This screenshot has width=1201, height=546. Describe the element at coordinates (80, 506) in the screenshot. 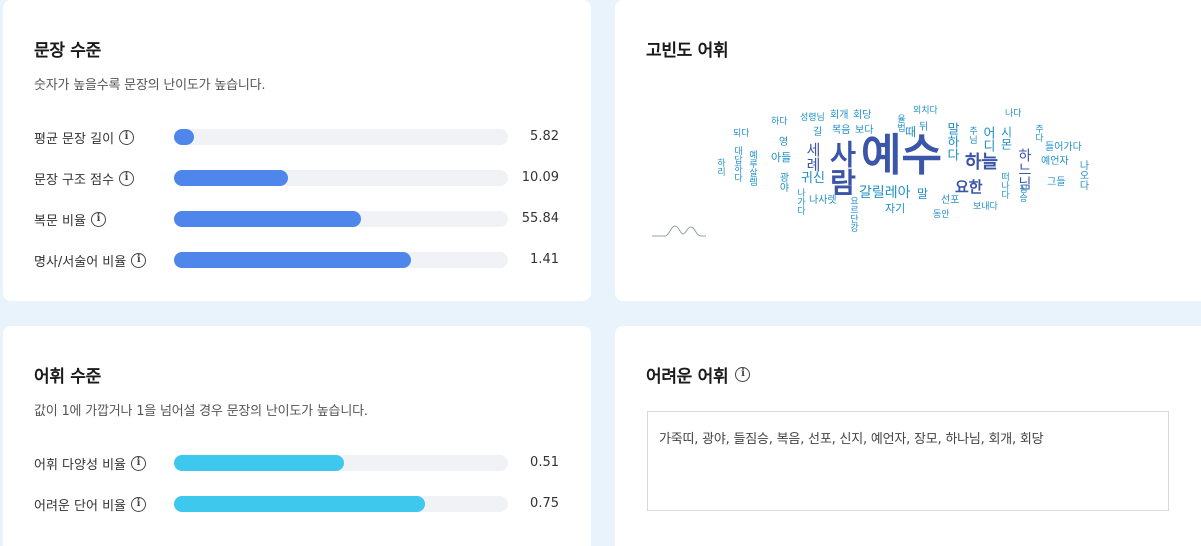

I see `metric-label: 어려운 단어 비율` at that location.